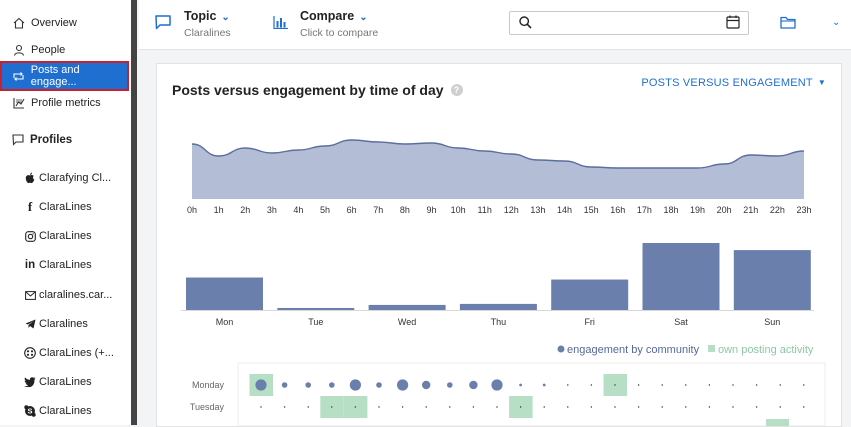 The height and width of the screenshot is (427, 851). I want to click on topic-title: Topic, so click(200, 16).